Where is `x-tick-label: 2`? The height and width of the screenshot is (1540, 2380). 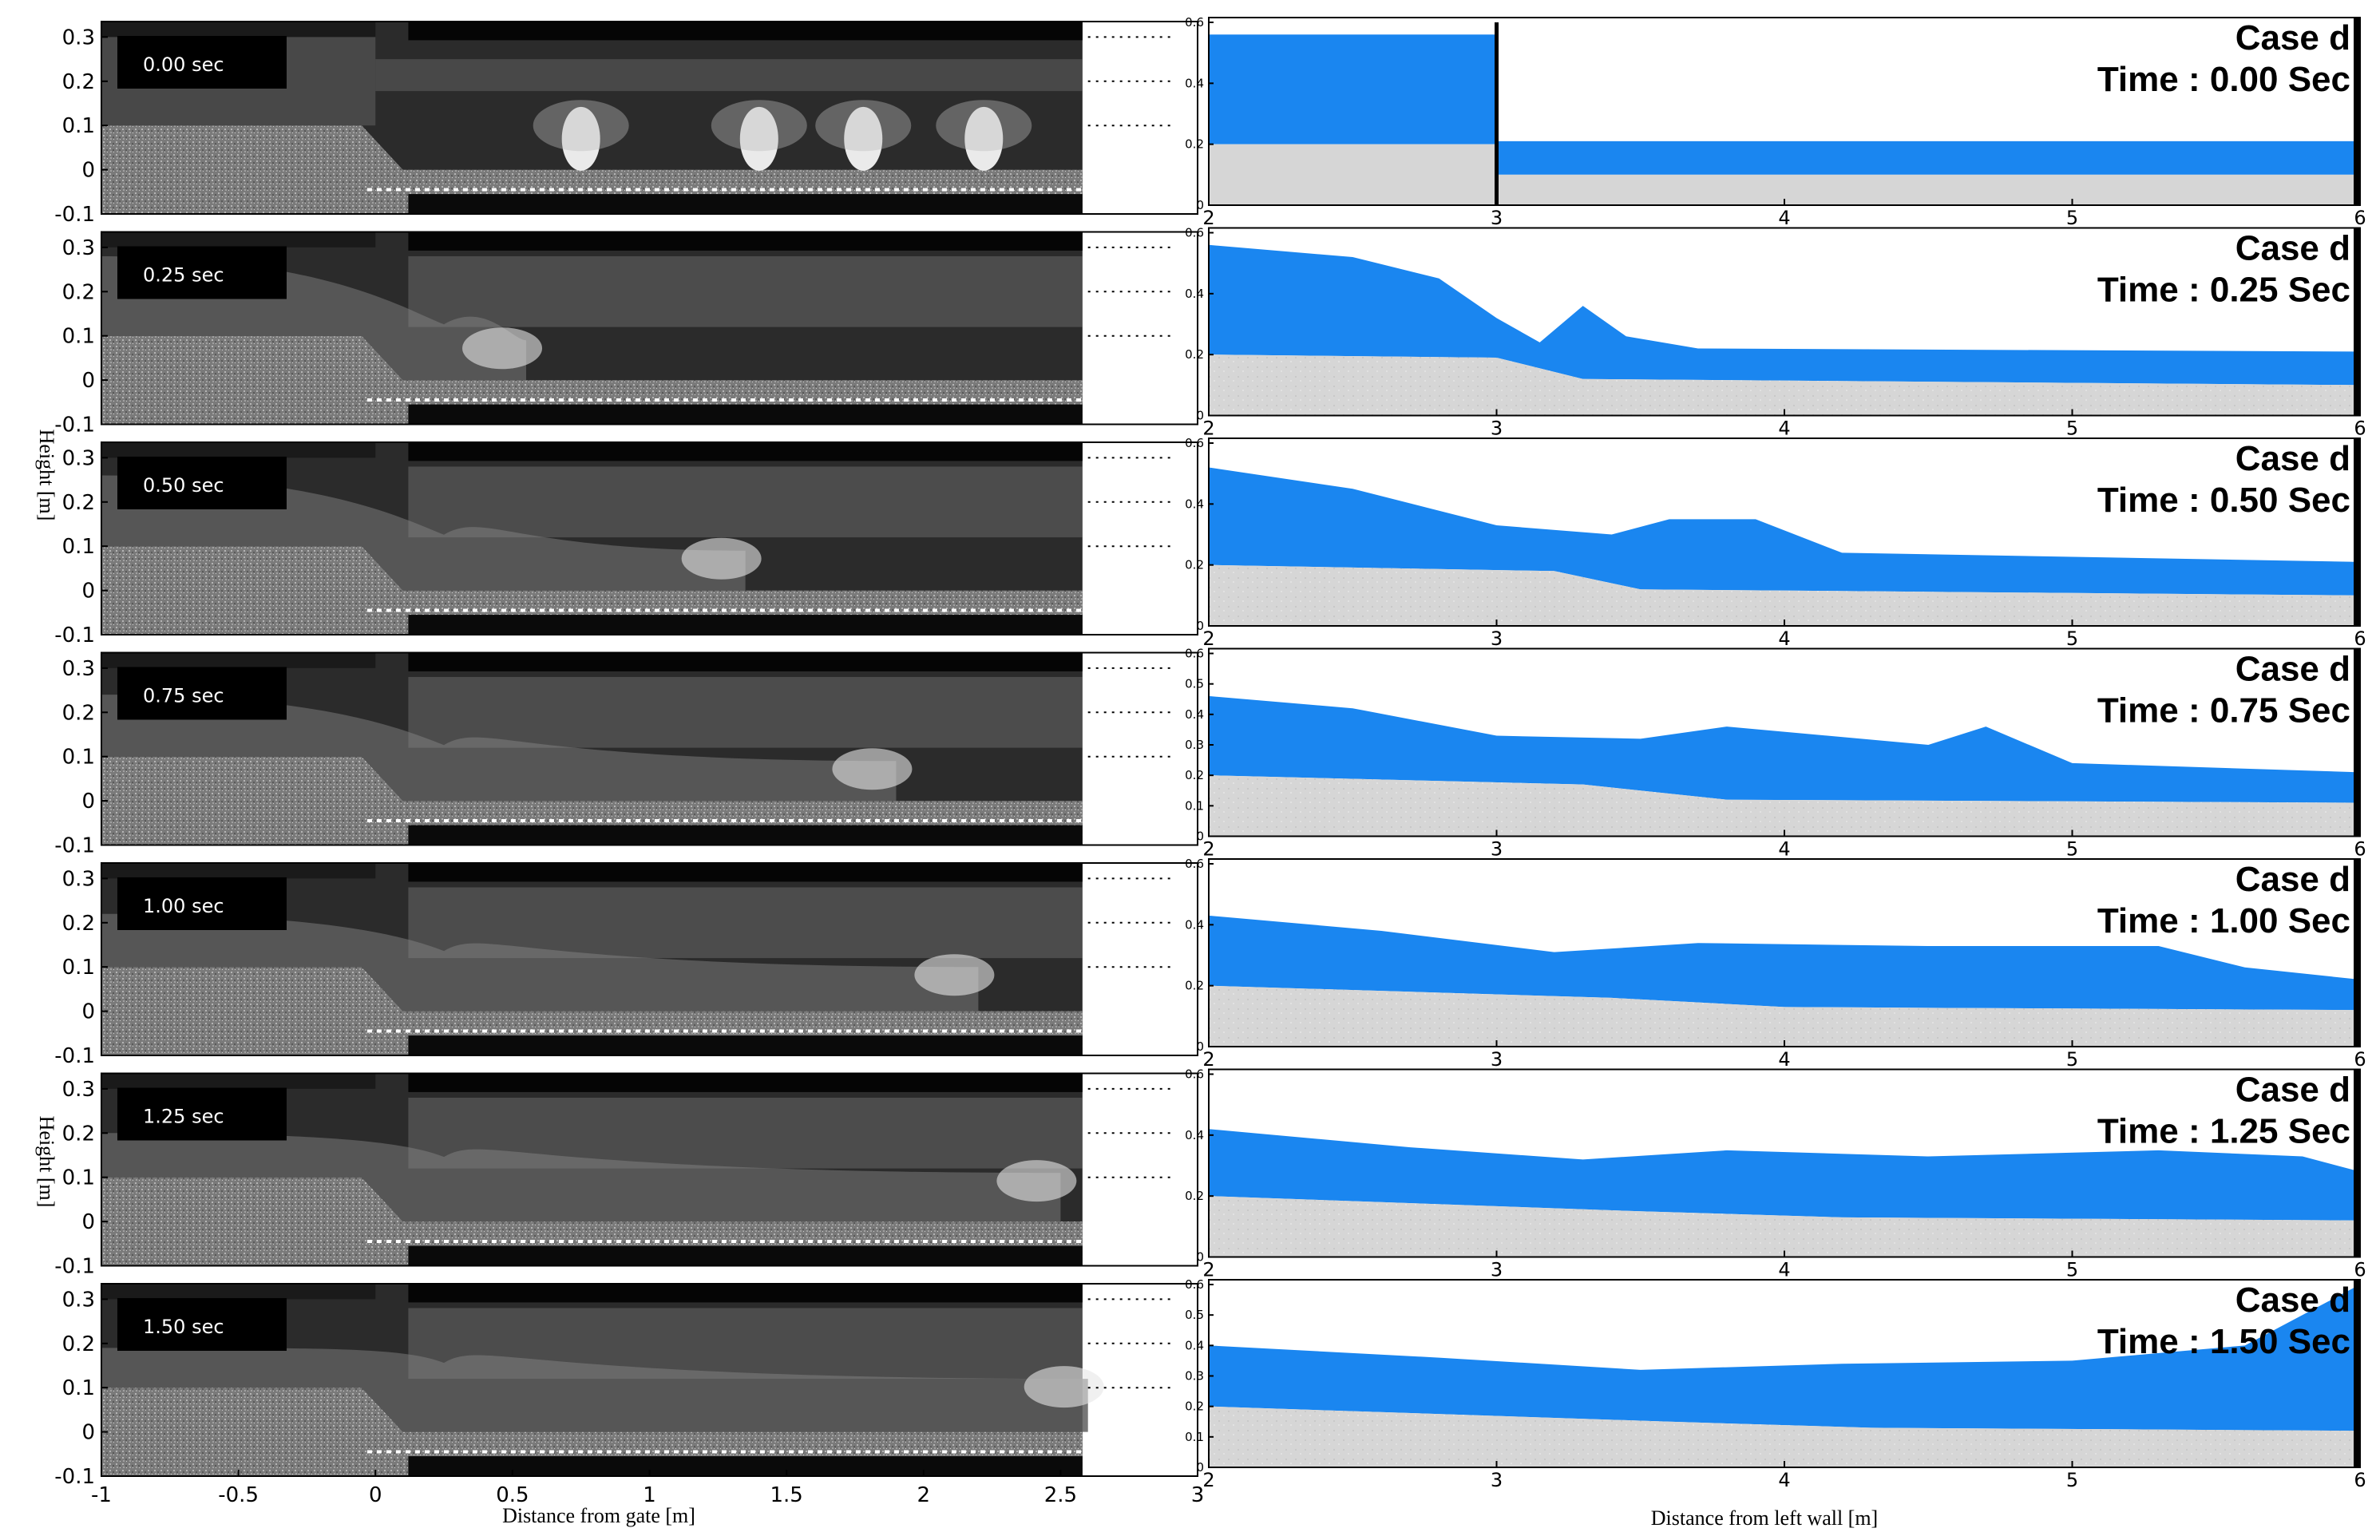 x-tick-label: 2 is located at coordinates (923, 1495).